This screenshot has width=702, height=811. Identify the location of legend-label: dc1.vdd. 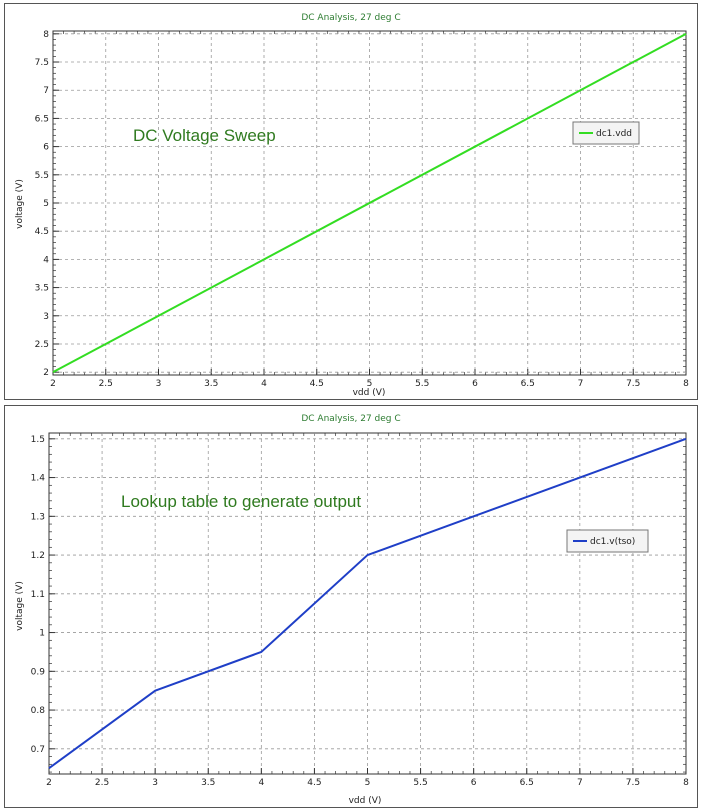
(614, 134).